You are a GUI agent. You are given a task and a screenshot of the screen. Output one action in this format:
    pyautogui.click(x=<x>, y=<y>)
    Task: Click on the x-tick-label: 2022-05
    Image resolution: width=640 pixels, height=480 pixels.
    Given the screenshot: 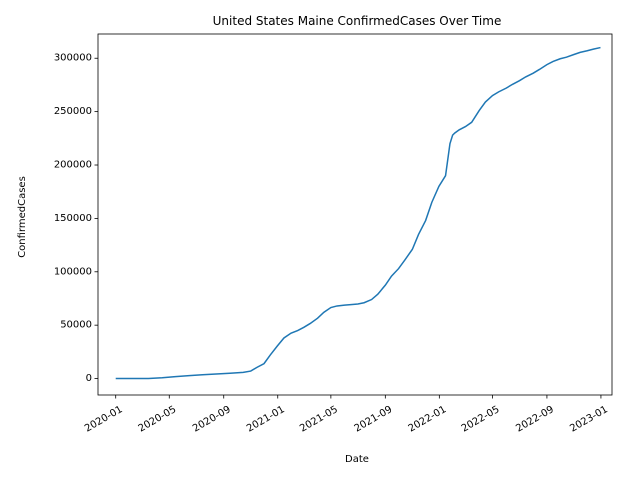 What is the action you would take?
    pyautogui.click(x=481, y=419)
    